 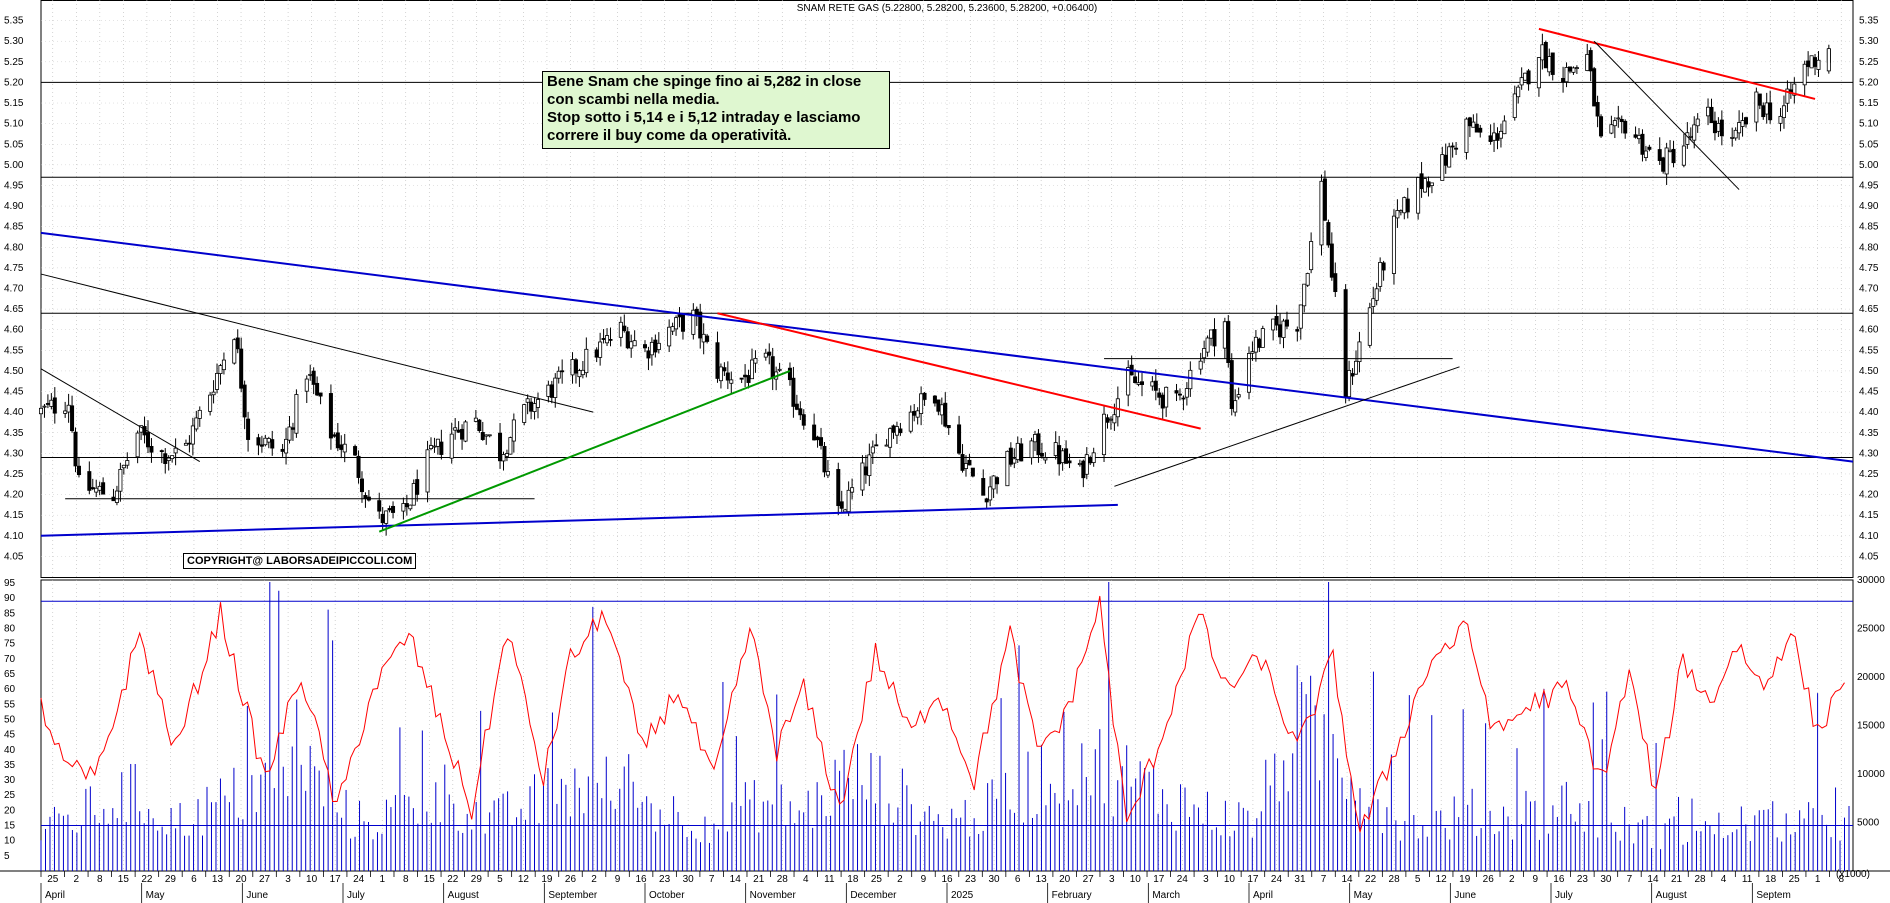 I want to click on oscillator-tick-label: 95, so click(x=10, y=583).